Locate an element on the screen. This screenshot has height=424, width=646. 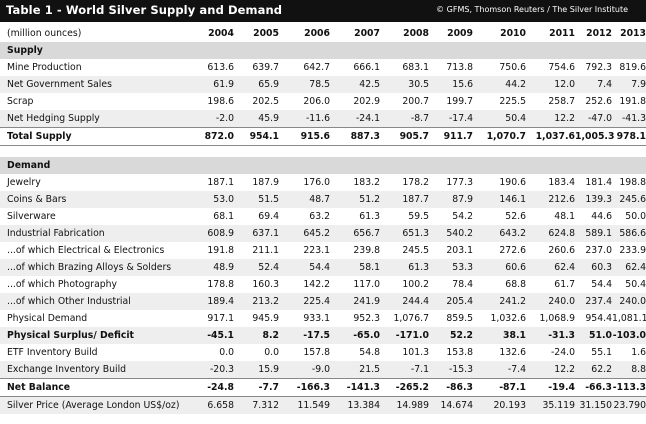
value-cell: 42.5 is located at coordinates (355, 84).